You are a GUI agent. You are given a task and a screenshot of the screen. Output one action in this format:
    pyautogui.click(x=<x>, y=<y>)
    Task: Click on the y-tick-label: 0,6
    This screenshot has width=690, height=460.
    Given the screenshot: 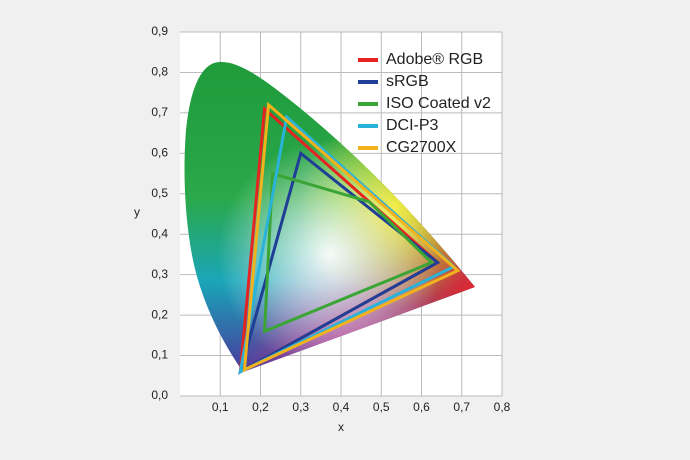 What is the action you would take?
    pyautogui.click(x=159, y=153)
    